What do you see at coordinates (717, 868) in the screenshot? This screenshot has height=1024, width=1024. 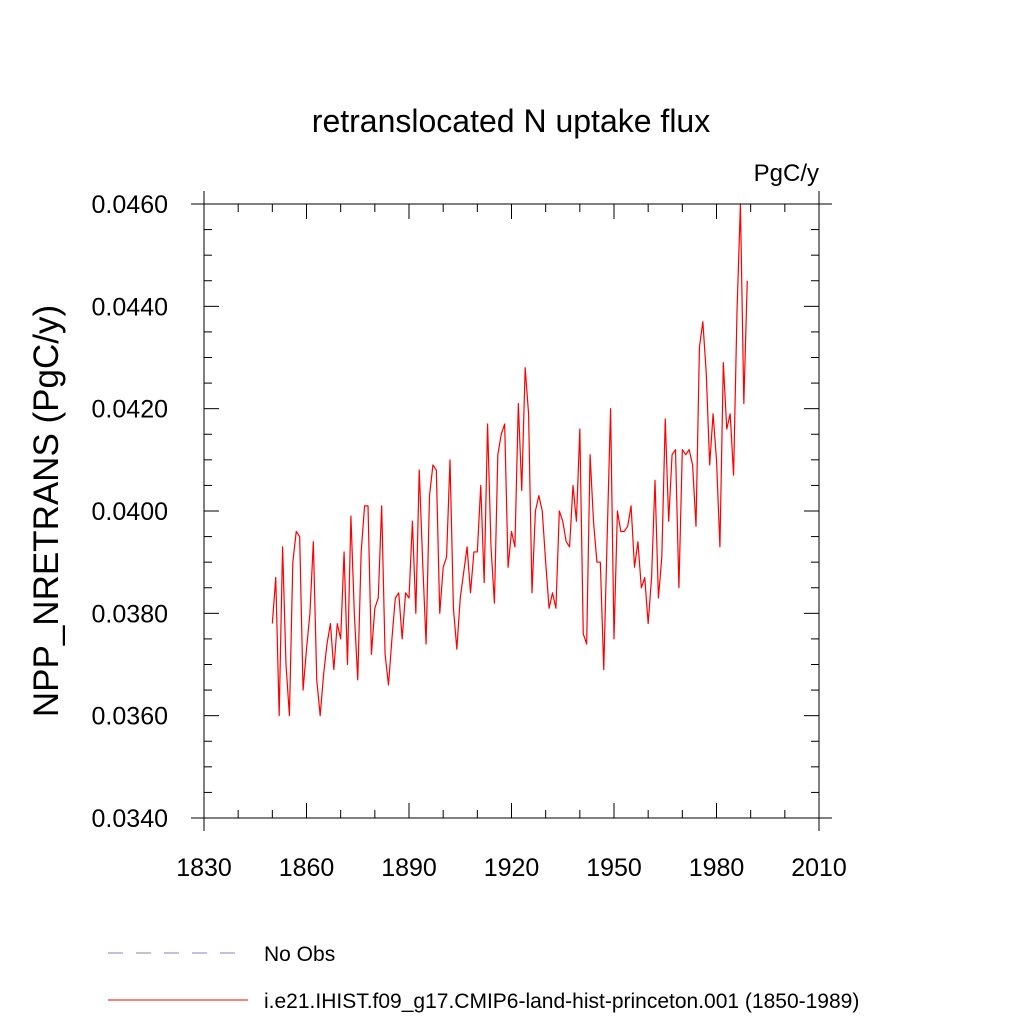 I see `x-tick-label: 1980` at bounding box center [717, 868].